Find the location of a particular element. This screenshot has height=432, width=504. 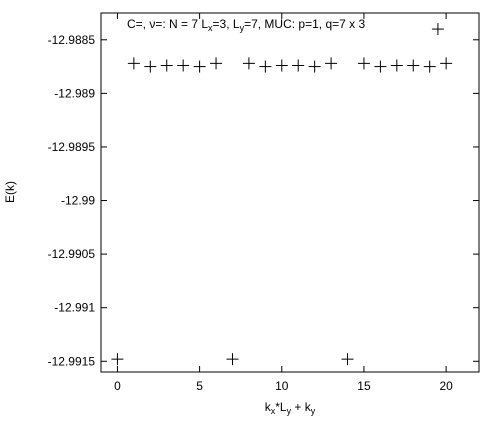

x-tick-label: 15 is located at coordinates (364, 386).